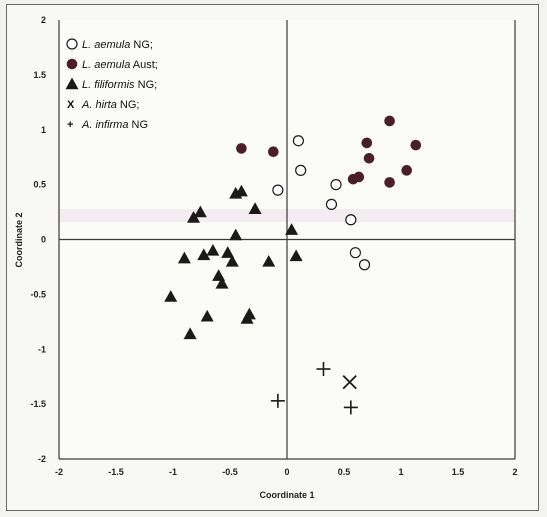 The width and height of the screenshot is (547, 517). Describe the element at coordinates (59, 472) in the screenshot. I see `x-tick-label: -2` at that location.